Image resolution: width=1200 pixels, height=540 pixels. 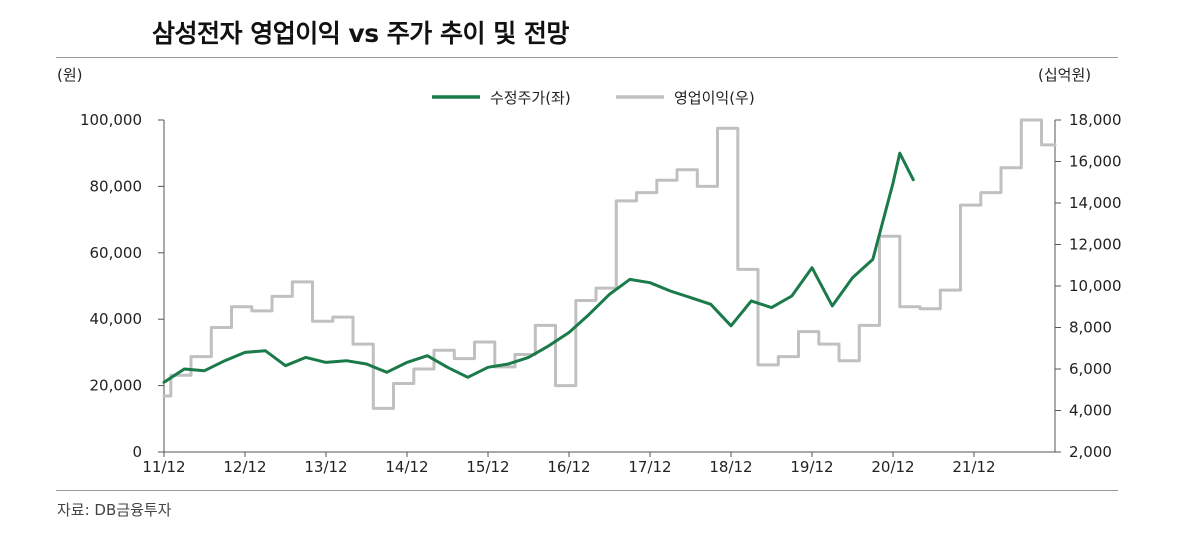 What do you see at coordinates (116, 186) in the screenshot?
I see `left-axis-tick-label: 80,000` at bounding box center [116, 186].